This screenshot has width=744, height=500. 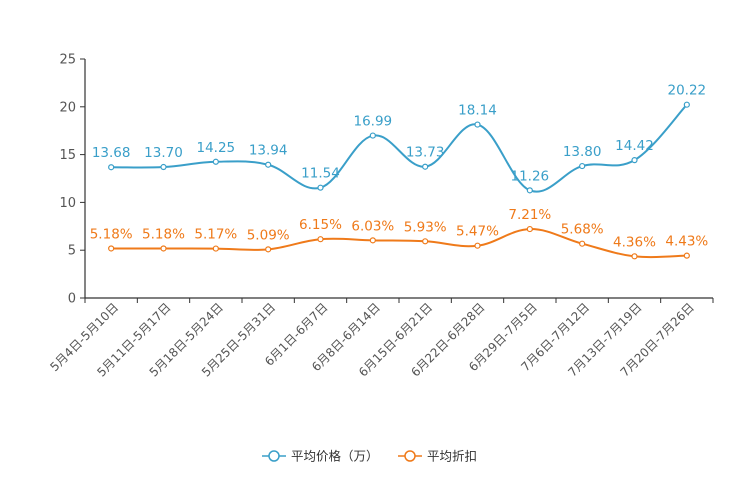 I want to click on y-tick-label: 15, so click(x=67, y=155).